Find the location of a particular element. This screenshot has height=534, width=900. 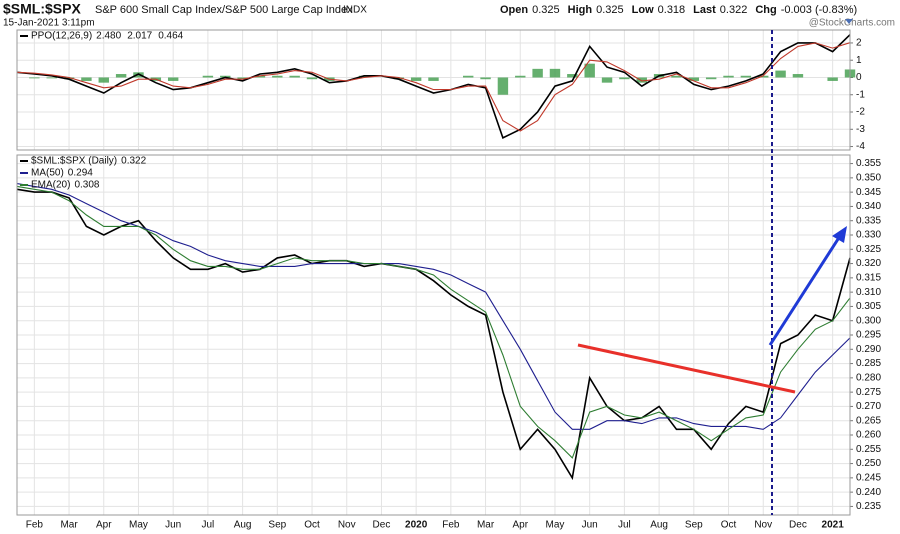

x-tick-label: Apr is located at coordinates (520, 525).